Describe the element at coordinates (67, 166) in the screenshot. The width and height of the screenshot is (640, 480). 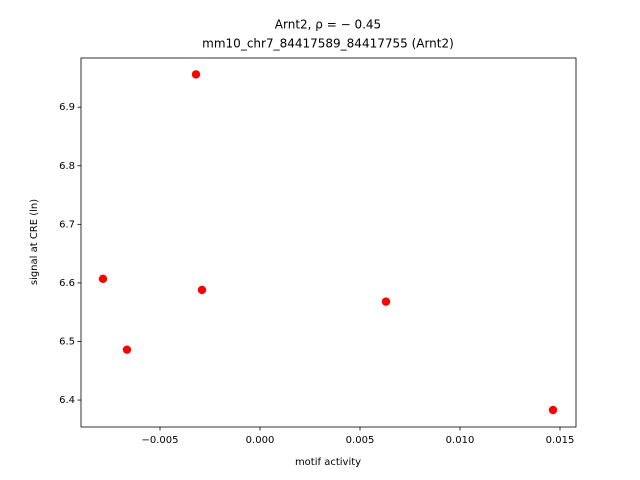
I see `y-tick-label: 6.8` at that location.